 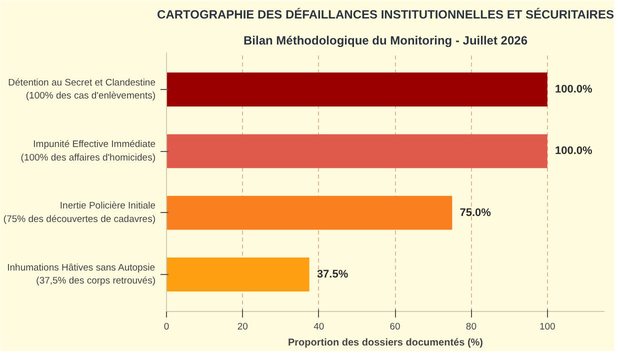 What do you see at coordinates (395, 327) in the screenshot?
I see `x-tick-label: 60` at bounding box center [395, 327].